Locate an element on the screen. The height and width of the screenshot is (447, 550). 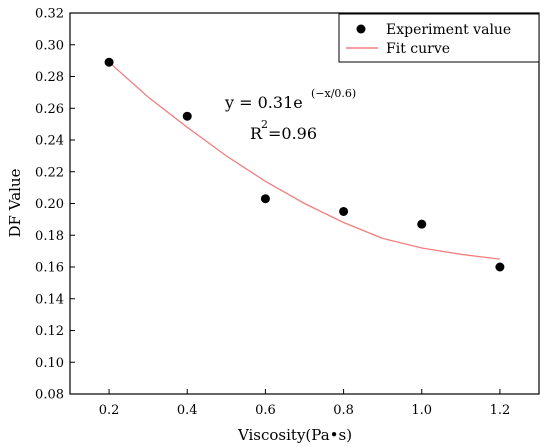
x-tick-label: 1.0 is located at coordinates (421, 410).